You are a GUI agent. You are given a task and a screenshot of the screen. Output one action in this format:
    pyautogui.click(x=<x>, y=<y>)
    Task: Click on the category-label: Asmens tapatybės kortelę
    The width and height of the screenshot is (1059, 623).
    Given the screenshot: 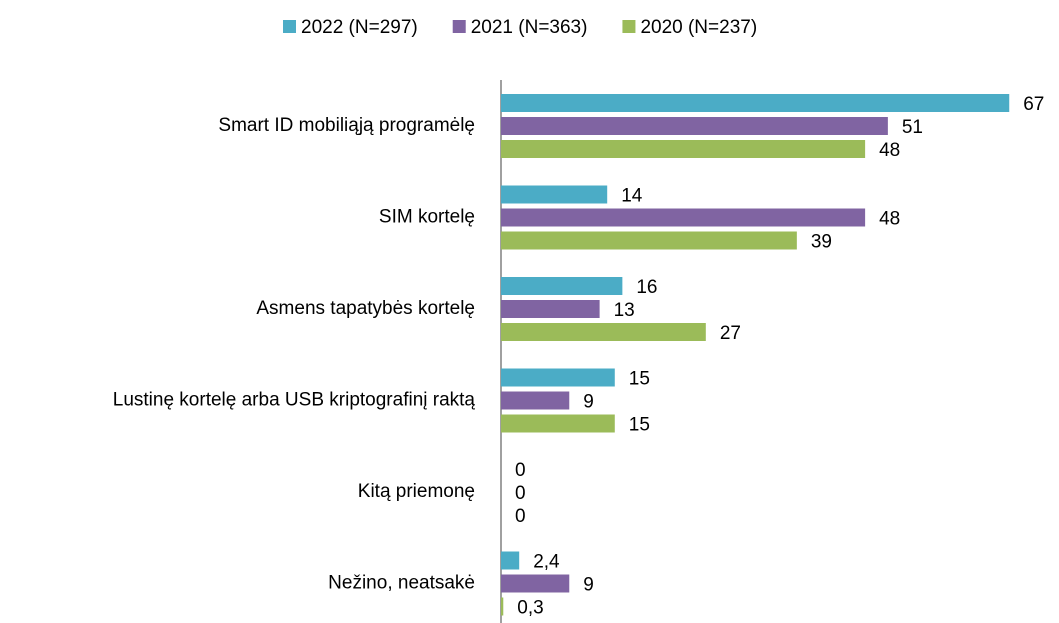 What is the action you would take?
    pyautogui.click(x=365, y=308)
    